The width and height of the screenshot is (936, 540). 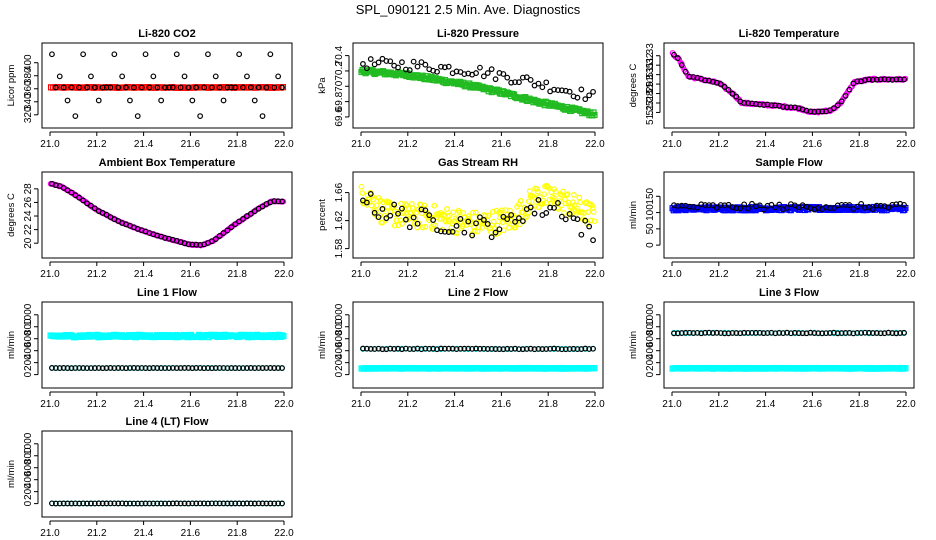 I want to click on x-tick-label: 21.2, so click(x=408, y=404).